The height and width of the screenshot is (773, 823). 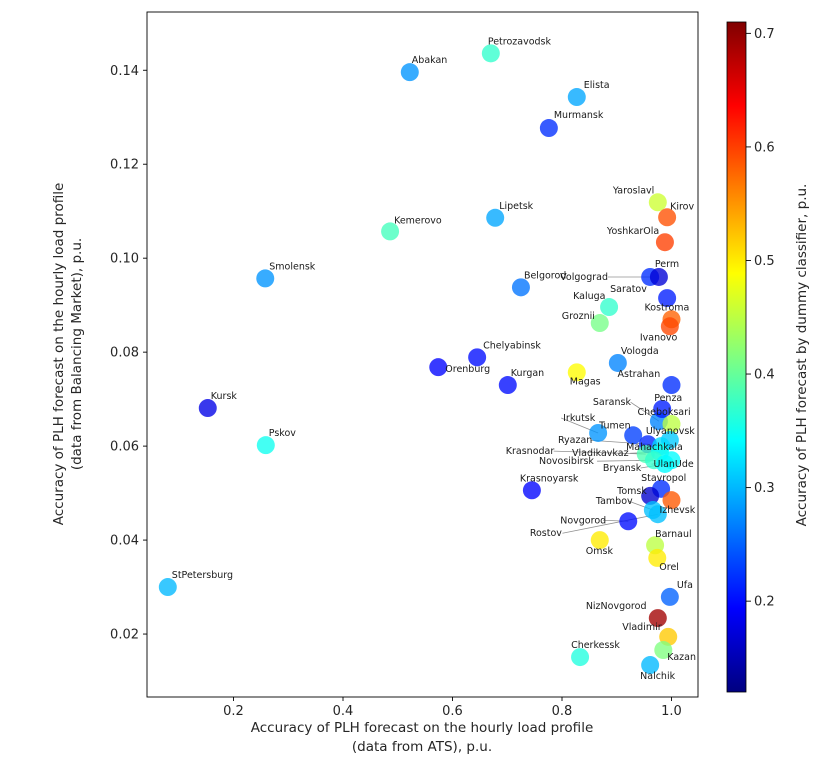 I want to click on city-label: Petrozavodsk, so click(x=520, y=41).